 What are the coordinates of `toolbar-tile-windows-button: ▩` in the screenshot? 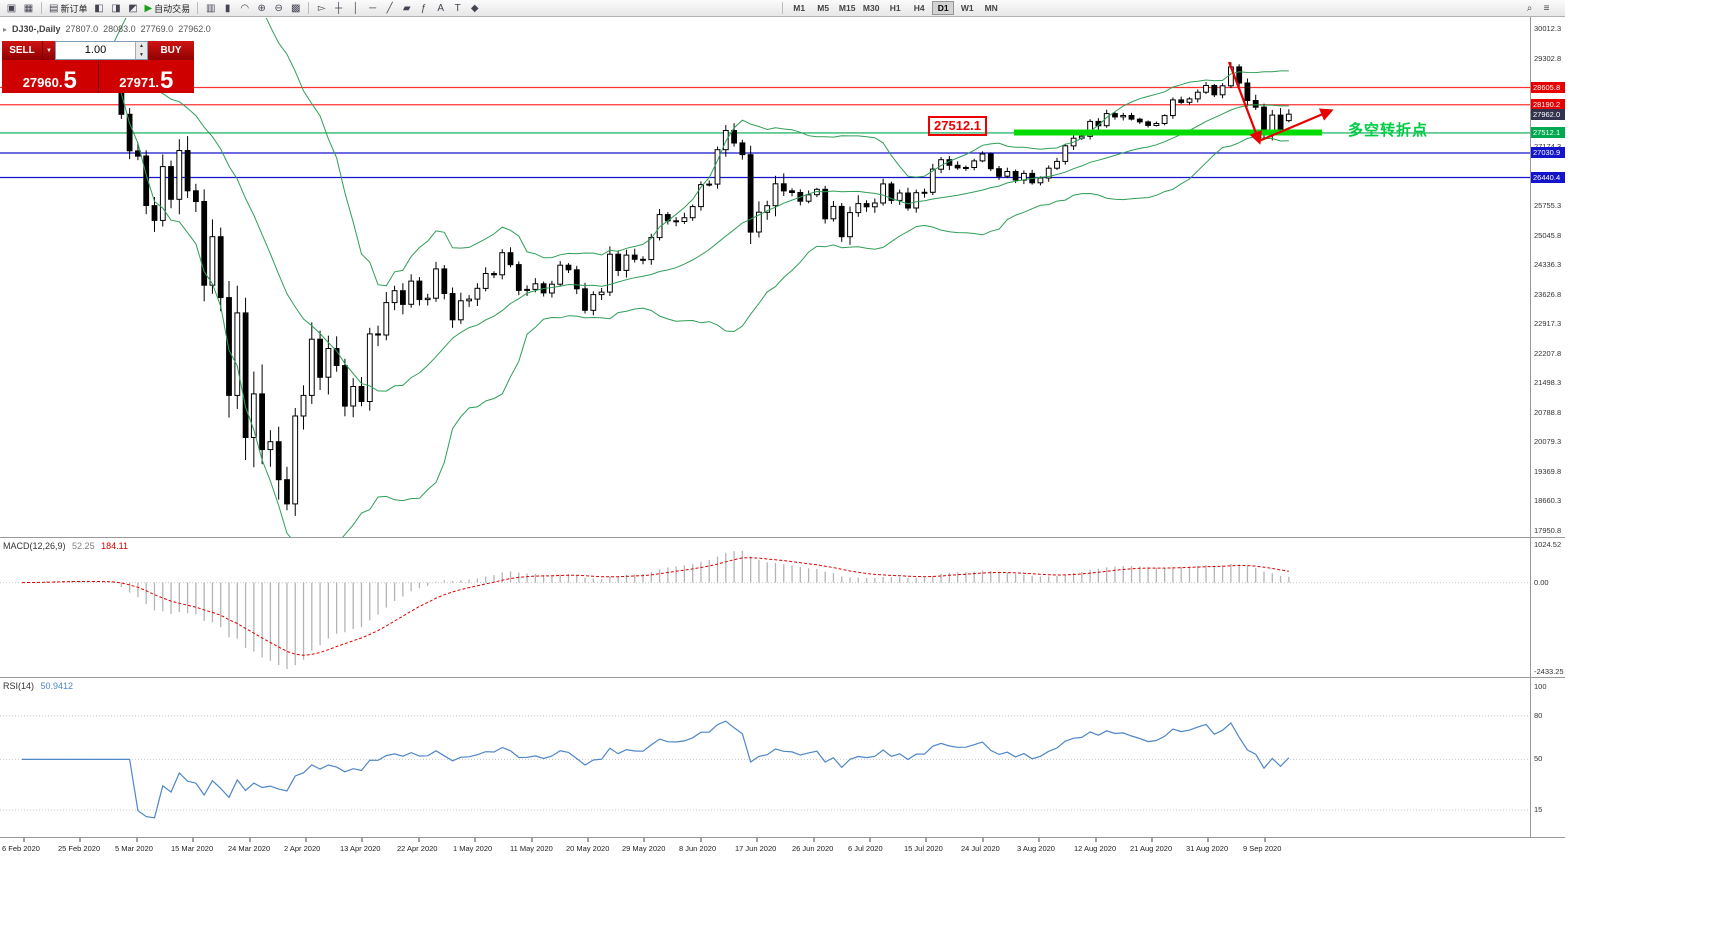 It's located at (295, 8).